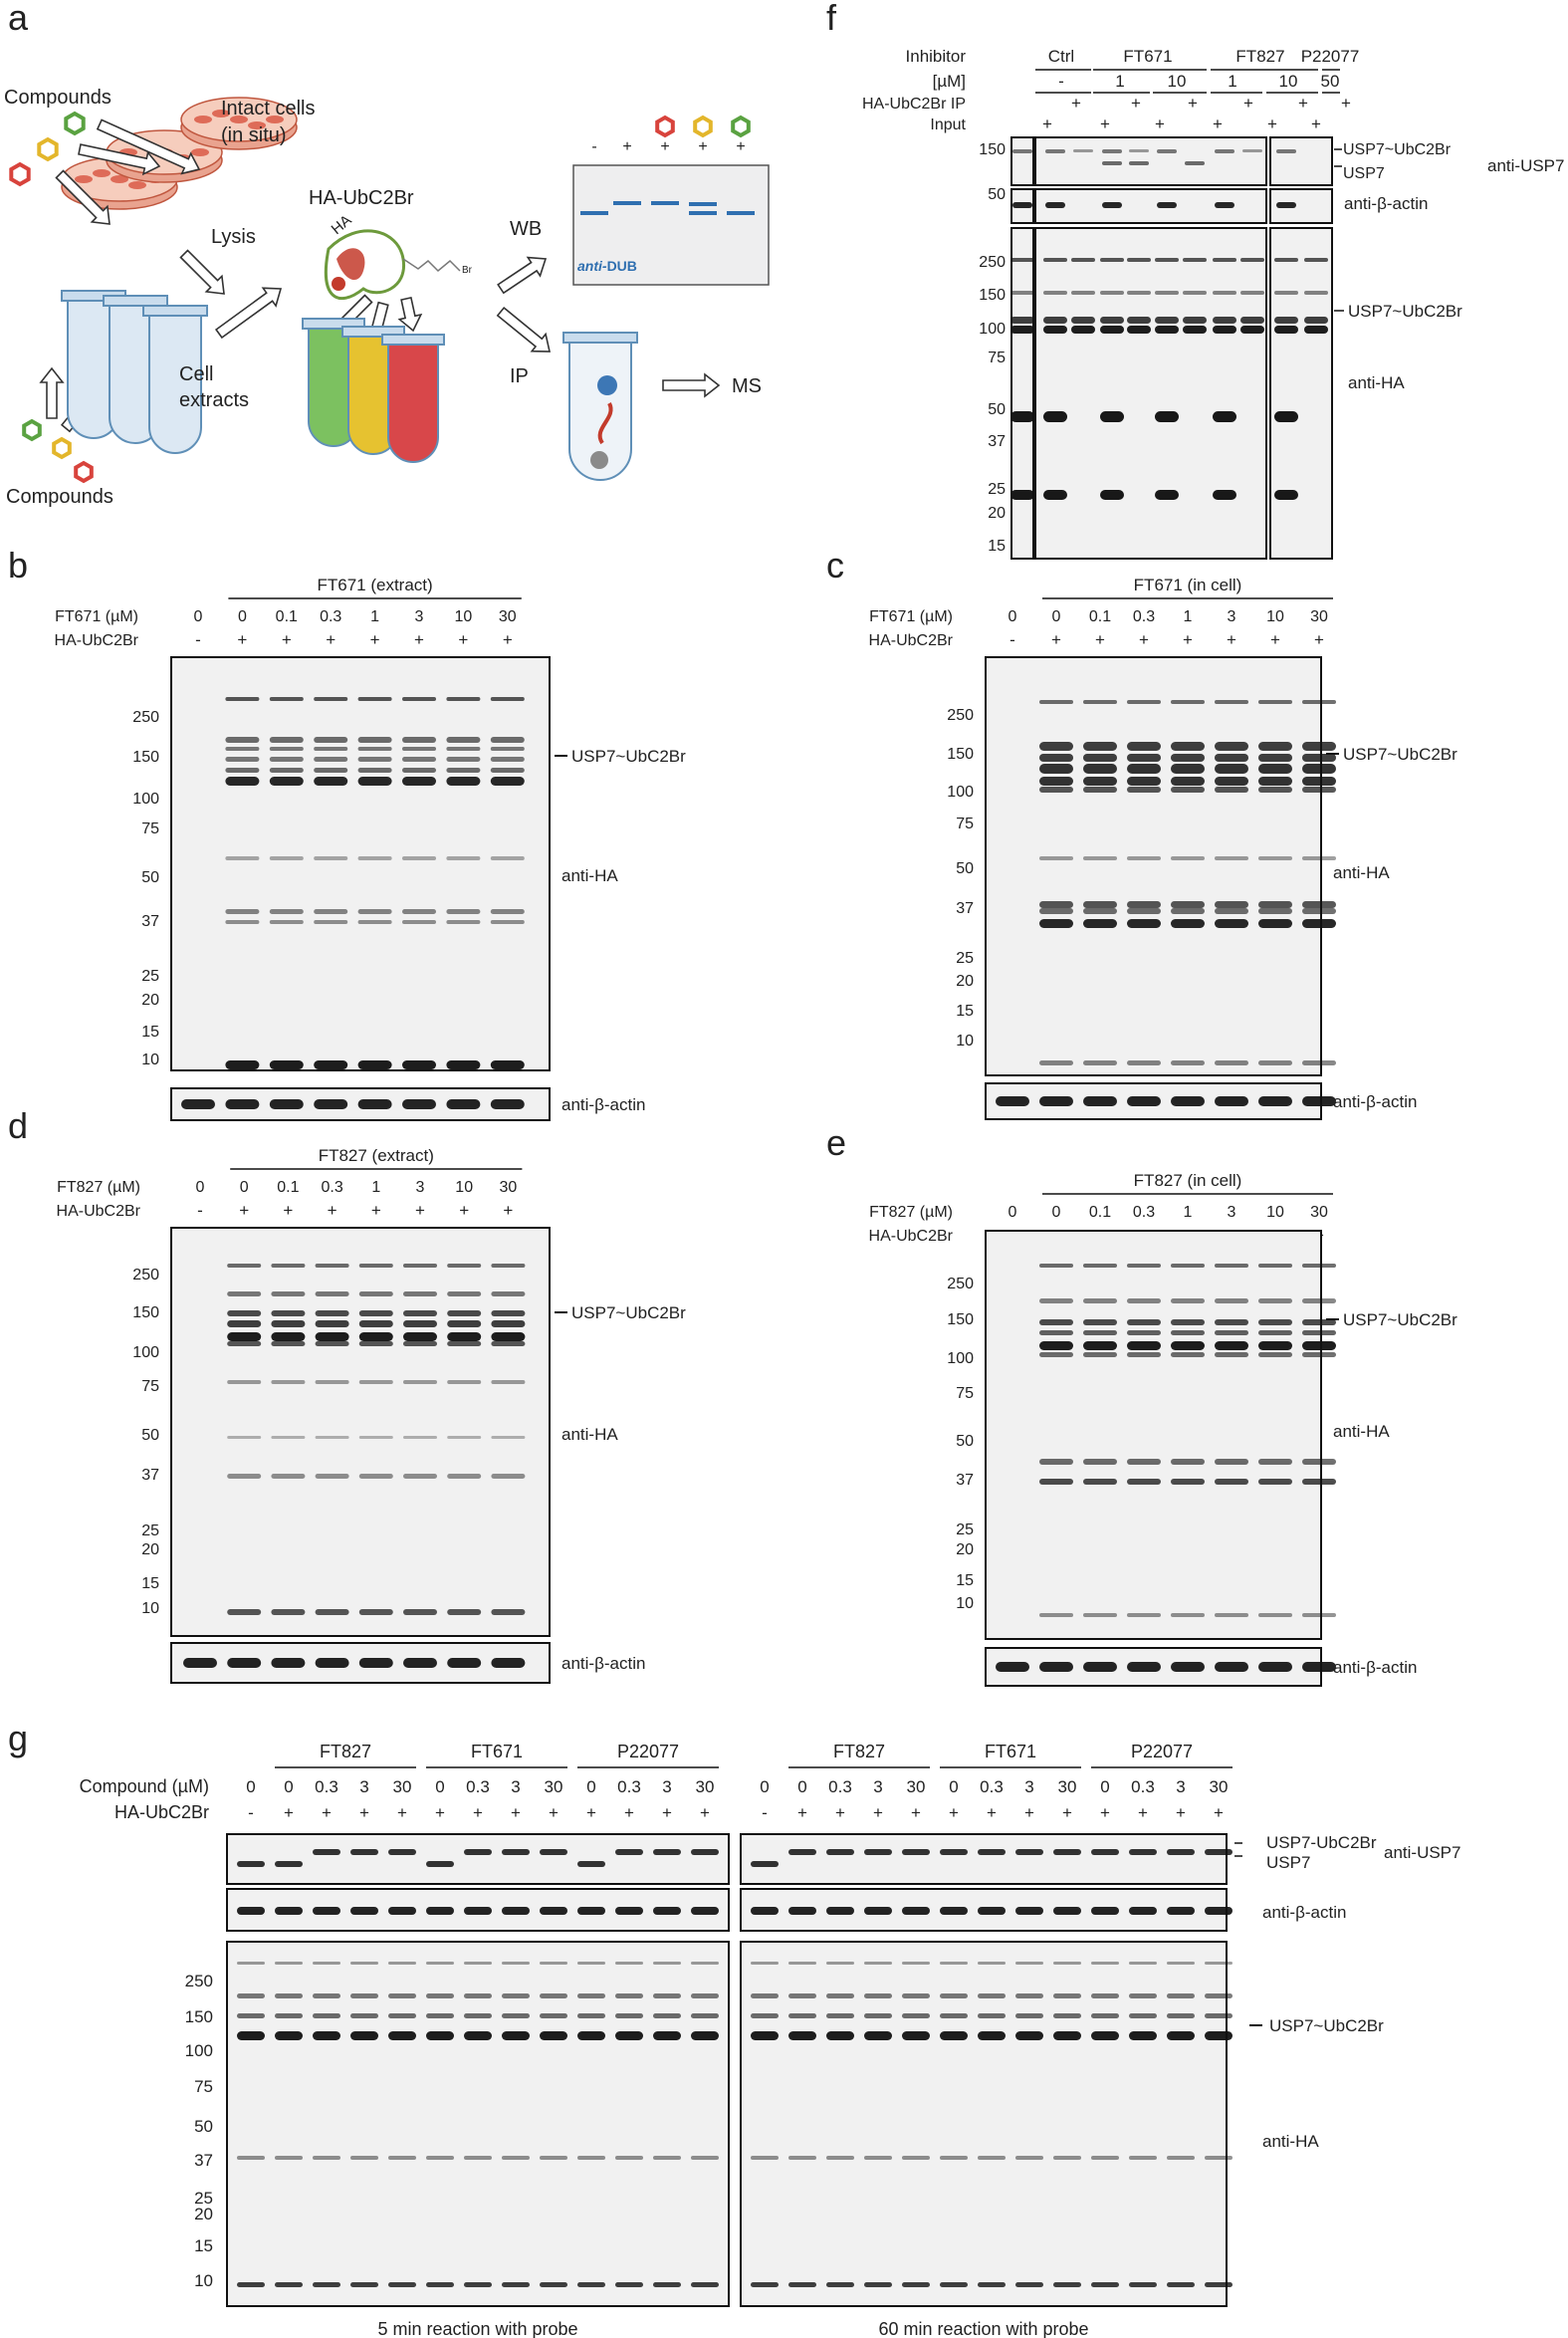  I want to click on mw-marker-label: 75, so click(204, 2086).